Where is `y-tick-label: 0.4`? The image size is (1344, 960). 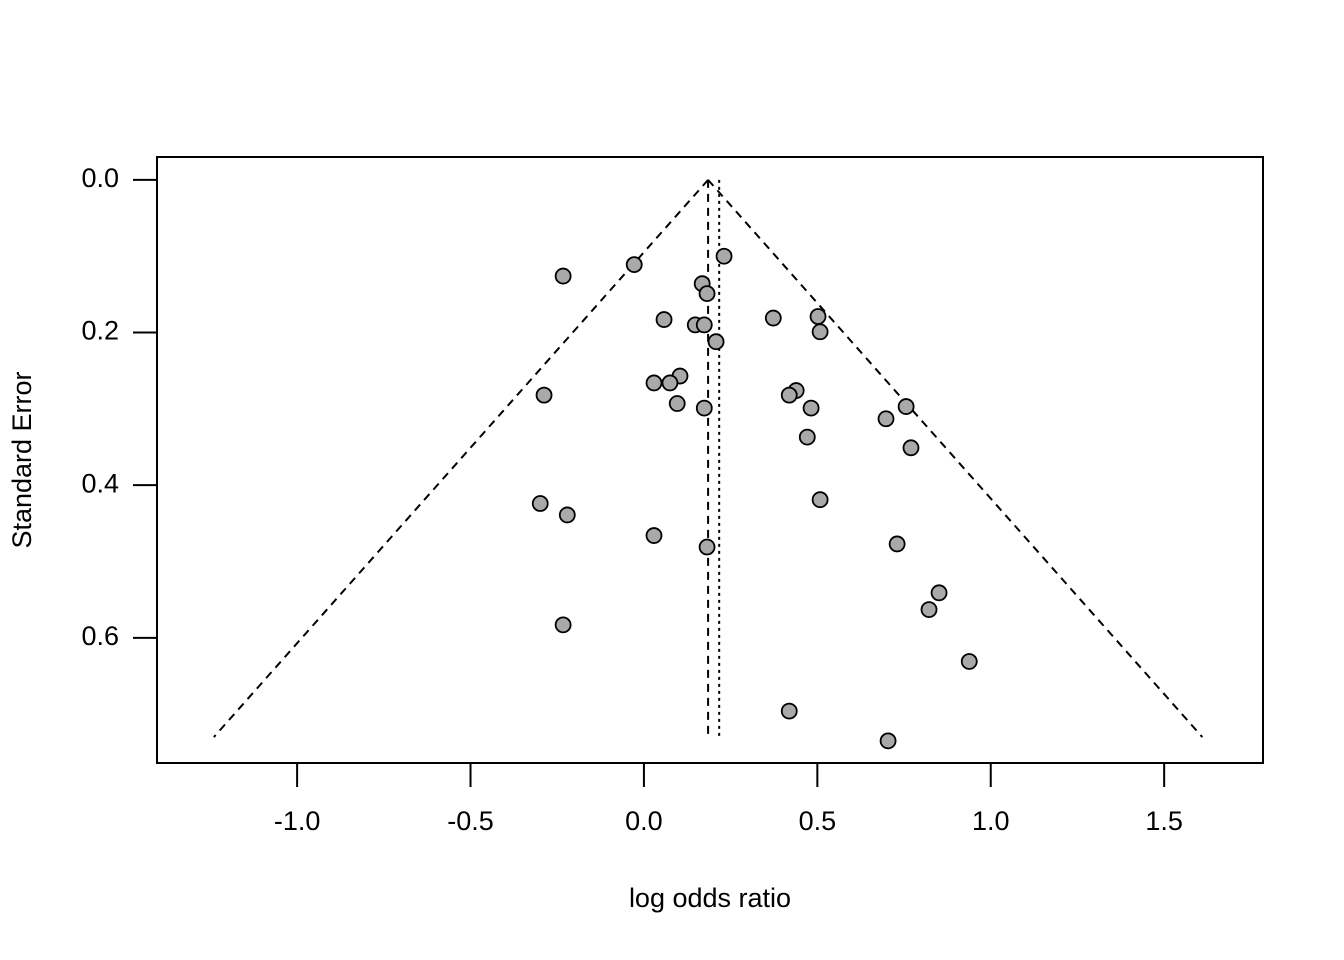 y-tick-label: 0.4 is located at coordinates (100, 483).